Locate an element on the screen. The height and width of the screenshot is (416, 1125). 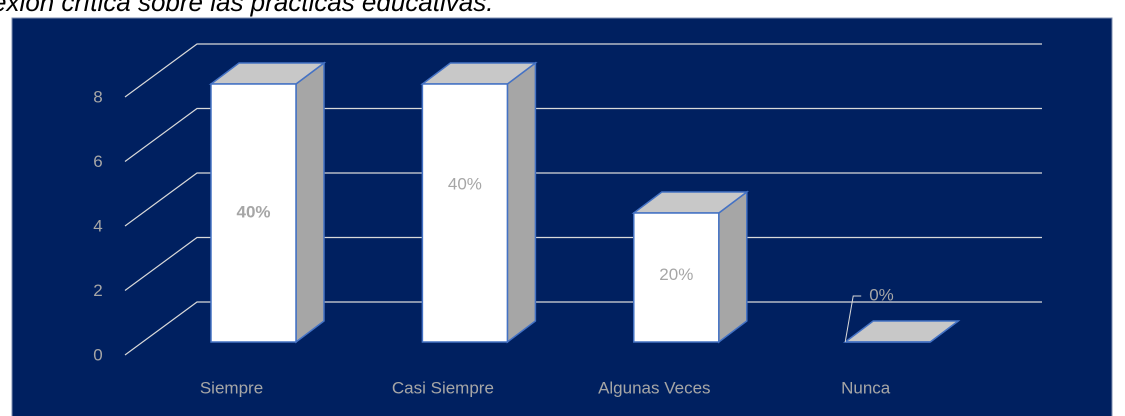
y-tick-label: 2 is located at coordinates (97, 290).